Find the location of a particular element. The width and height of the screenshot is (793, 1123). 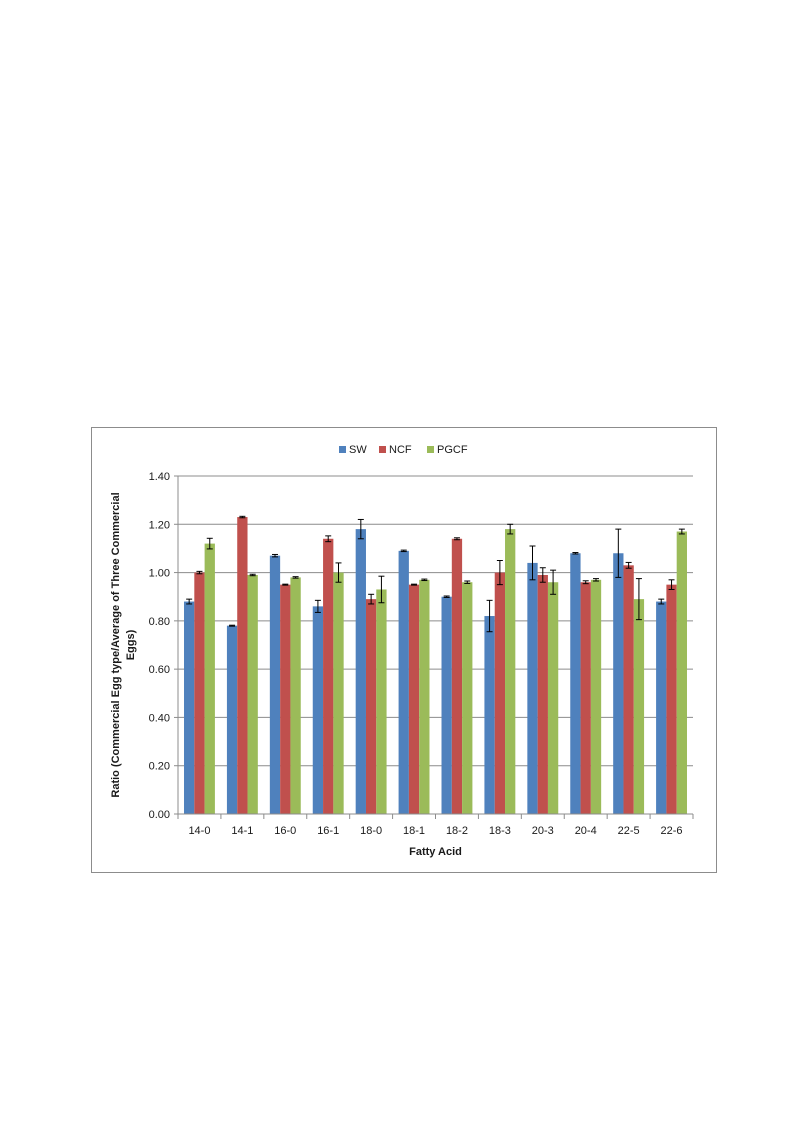

legend-item-pgcf: PGCF is located at coordinates (447, 450).